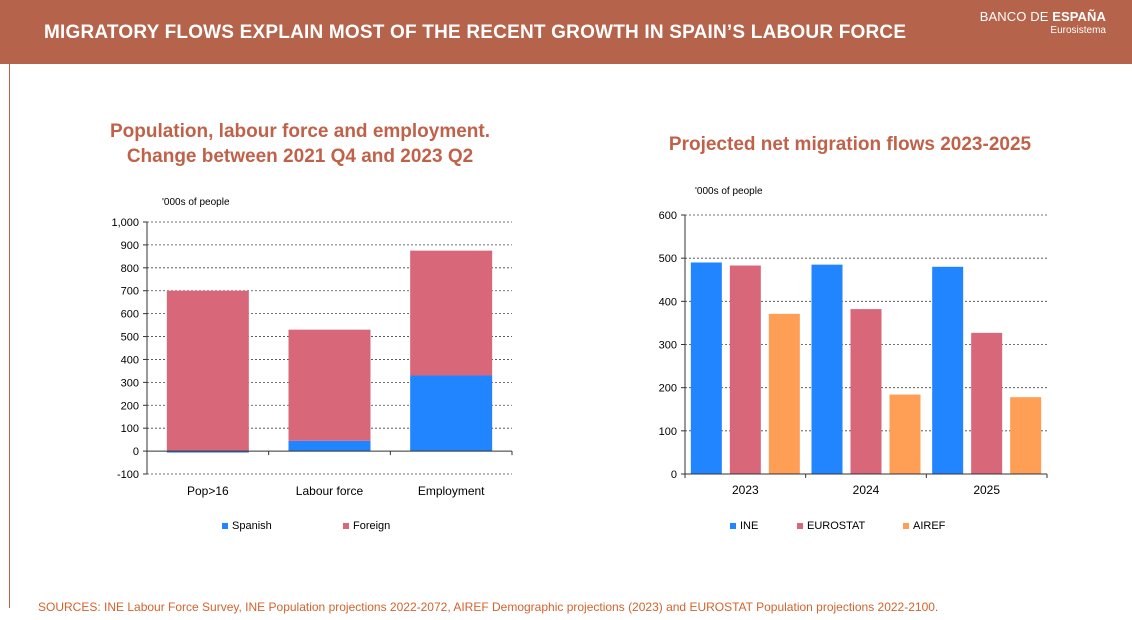 The width and height of the screenshot is (1132, 620). What do you see at coordinates (784, 393) in the screenshot?
I see `bar-airef-2023` at bounding box center [784, 393].